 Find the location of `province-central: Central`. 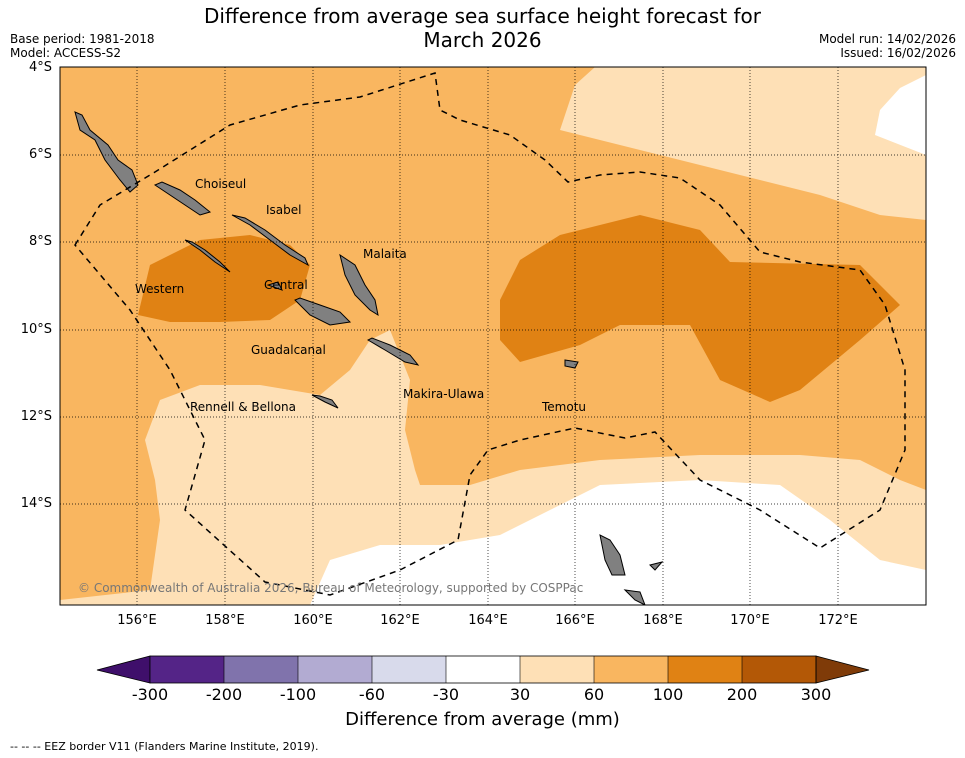

province-central: Central is located at coordinates (286, 285).